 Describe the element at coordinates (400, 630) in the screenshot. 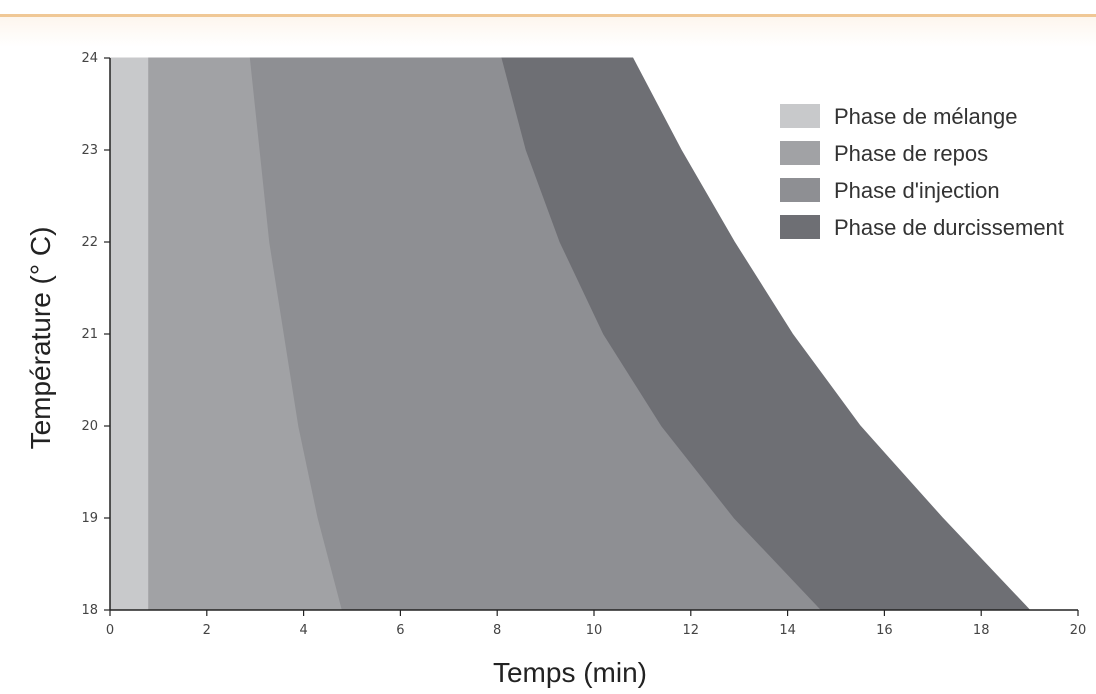

I see `x-tick-label: 6` at that location.